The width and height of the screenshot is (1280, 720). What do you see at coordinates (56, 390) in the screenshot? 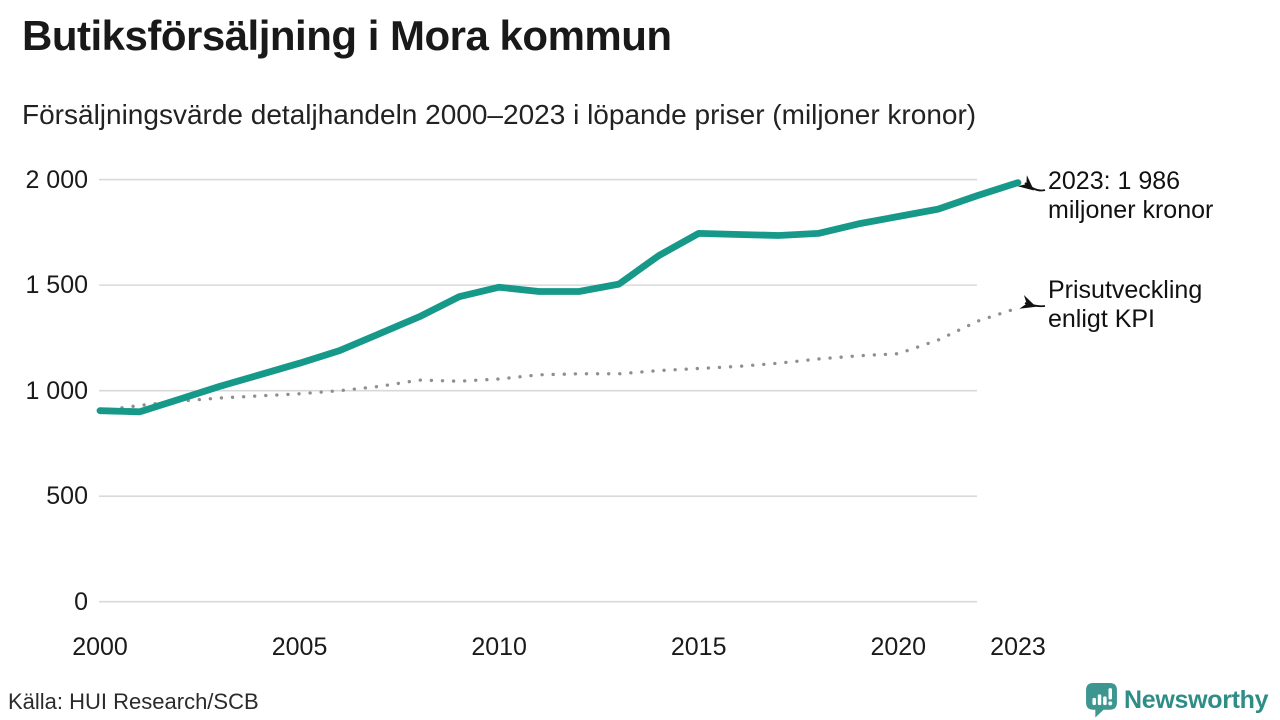
I see `y-axis-label: 1 000` at bounding box center [56, 390].